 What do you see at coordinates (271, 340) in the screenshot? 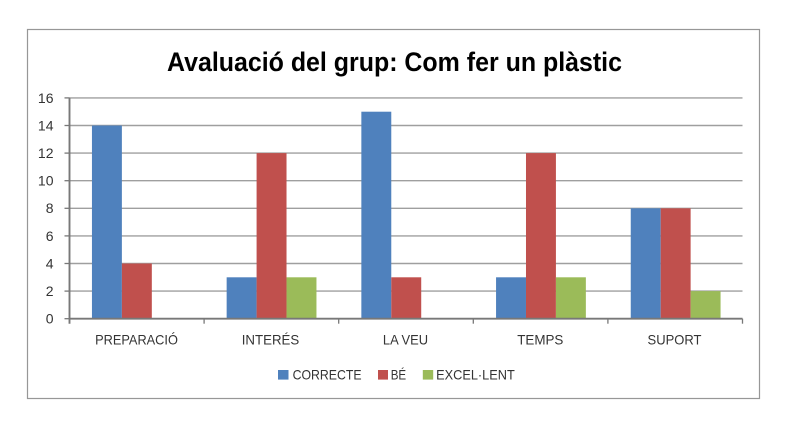
I see `svg-text: INTERÉS` at bounding box center [271, 340].